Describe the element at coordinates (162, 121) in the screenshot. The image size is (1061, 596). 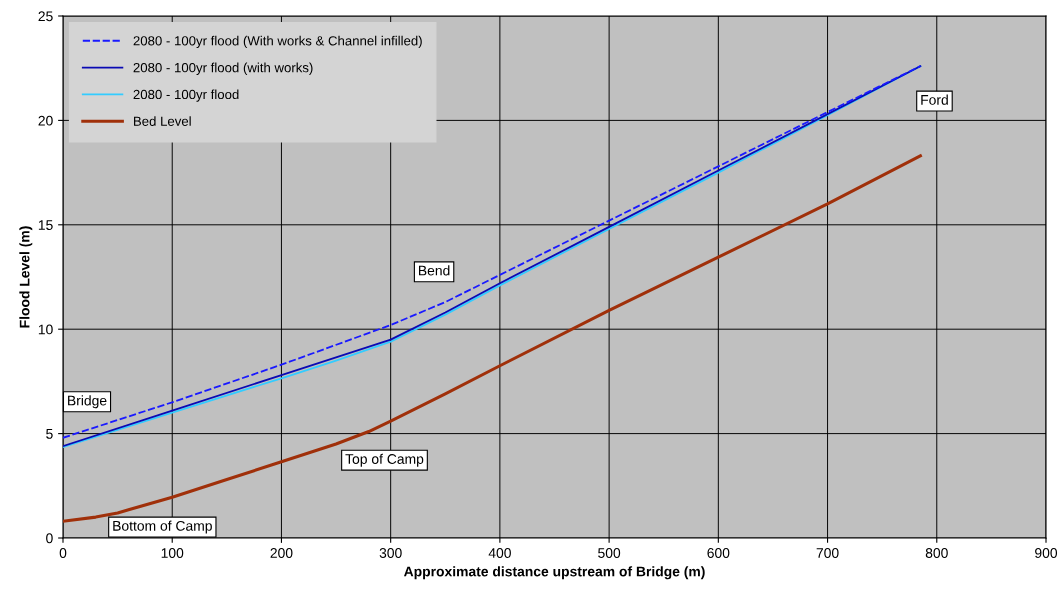
I see `legend-label: Bed Level` at that location.